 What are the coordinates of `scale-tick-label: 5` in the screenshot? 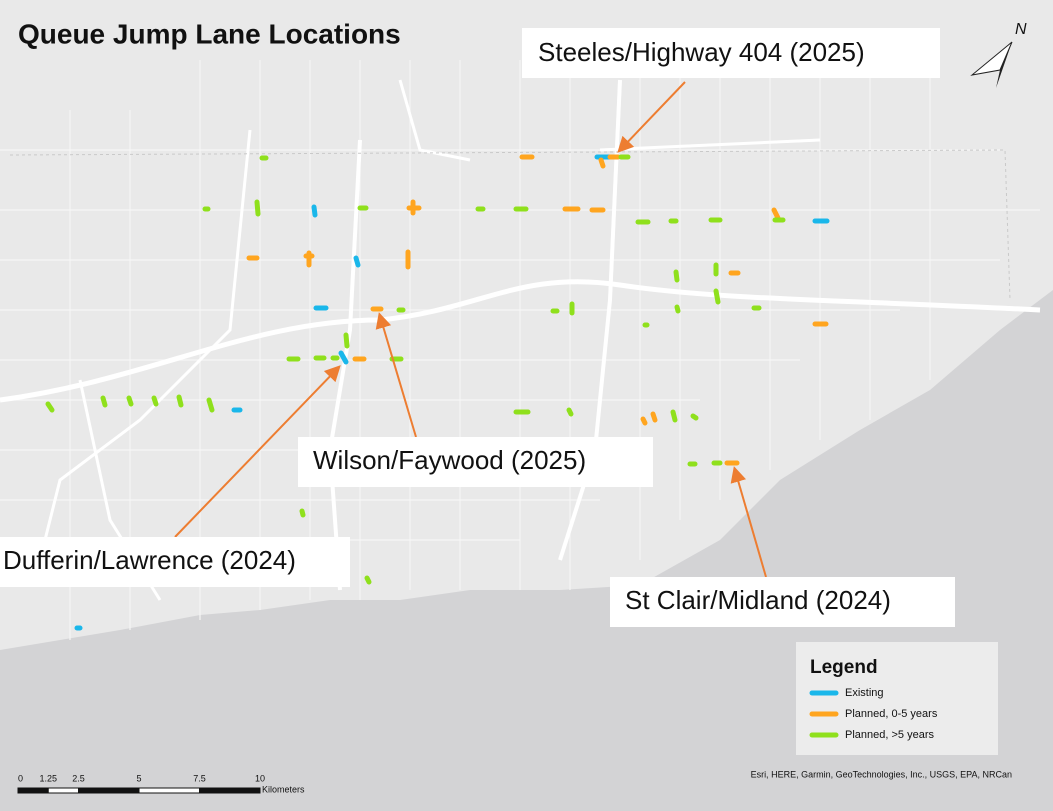 It's located at (138, 778).